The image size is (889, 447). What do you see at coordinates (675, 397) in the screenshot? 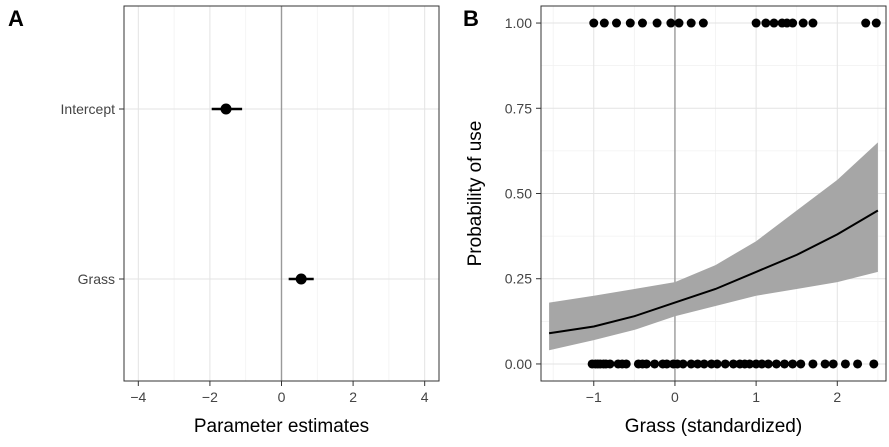
I see `panel-b-x-tick-label: 0` at bounding box center [675, 397].